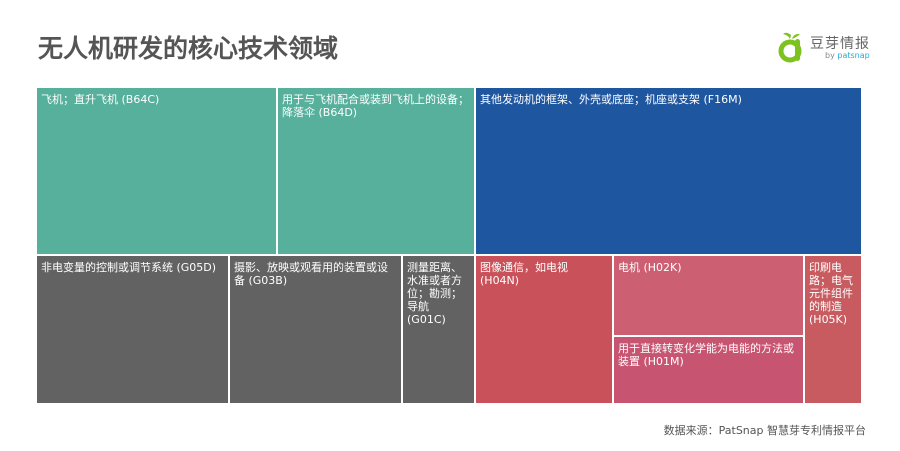  I want to click on treemap-cell-h05k: 印刷电路；电气元件组件的制造 (H05K), so click(833, 329).